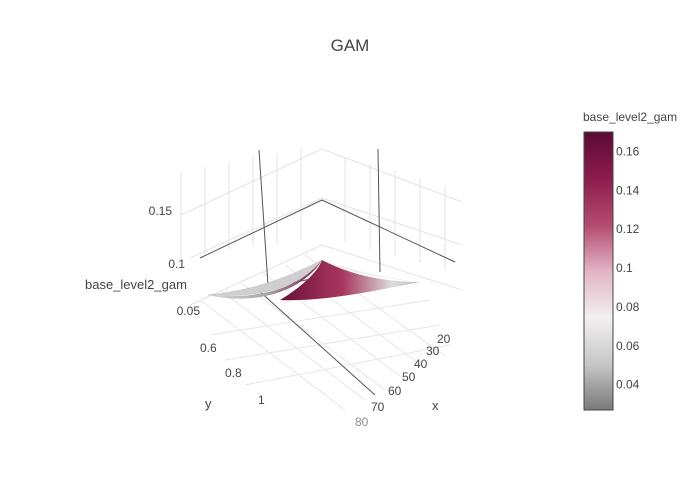 The width and height of the screenshot is (700, 500). I want to click on grid-floor, so click(325, 332).